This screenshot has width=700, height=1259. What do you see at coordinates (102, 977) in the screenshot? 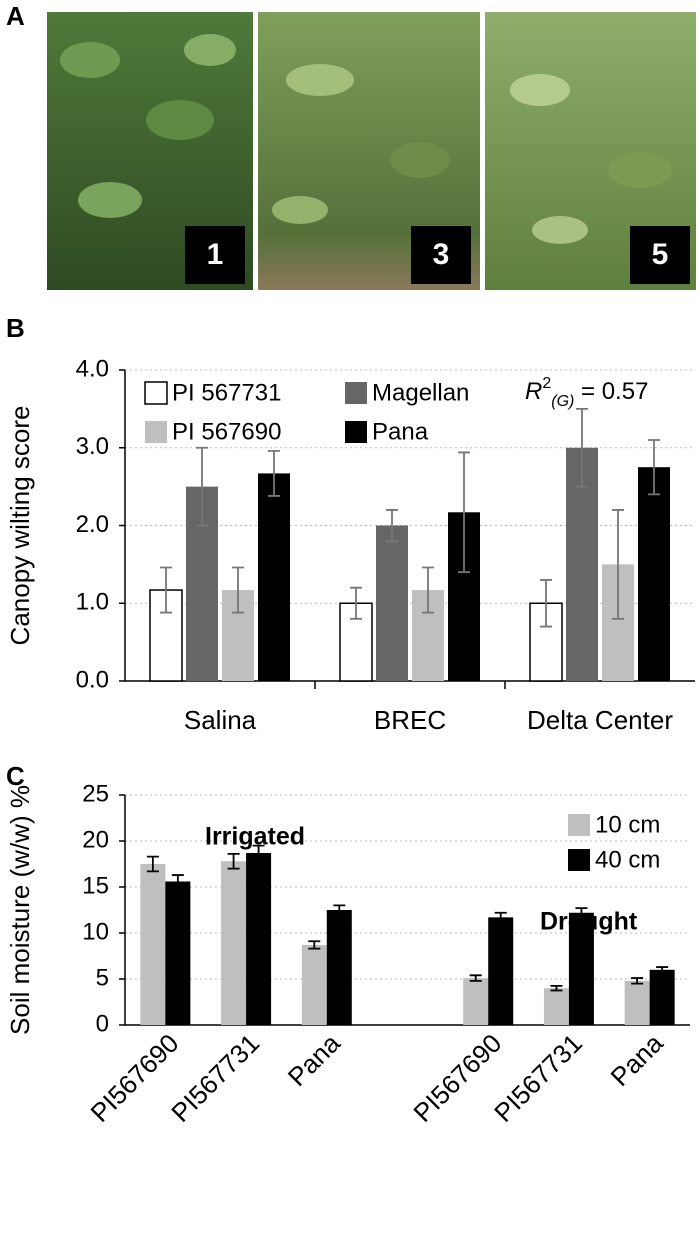
I see `y-tick-label: 5` at bounding box center [102, 977].